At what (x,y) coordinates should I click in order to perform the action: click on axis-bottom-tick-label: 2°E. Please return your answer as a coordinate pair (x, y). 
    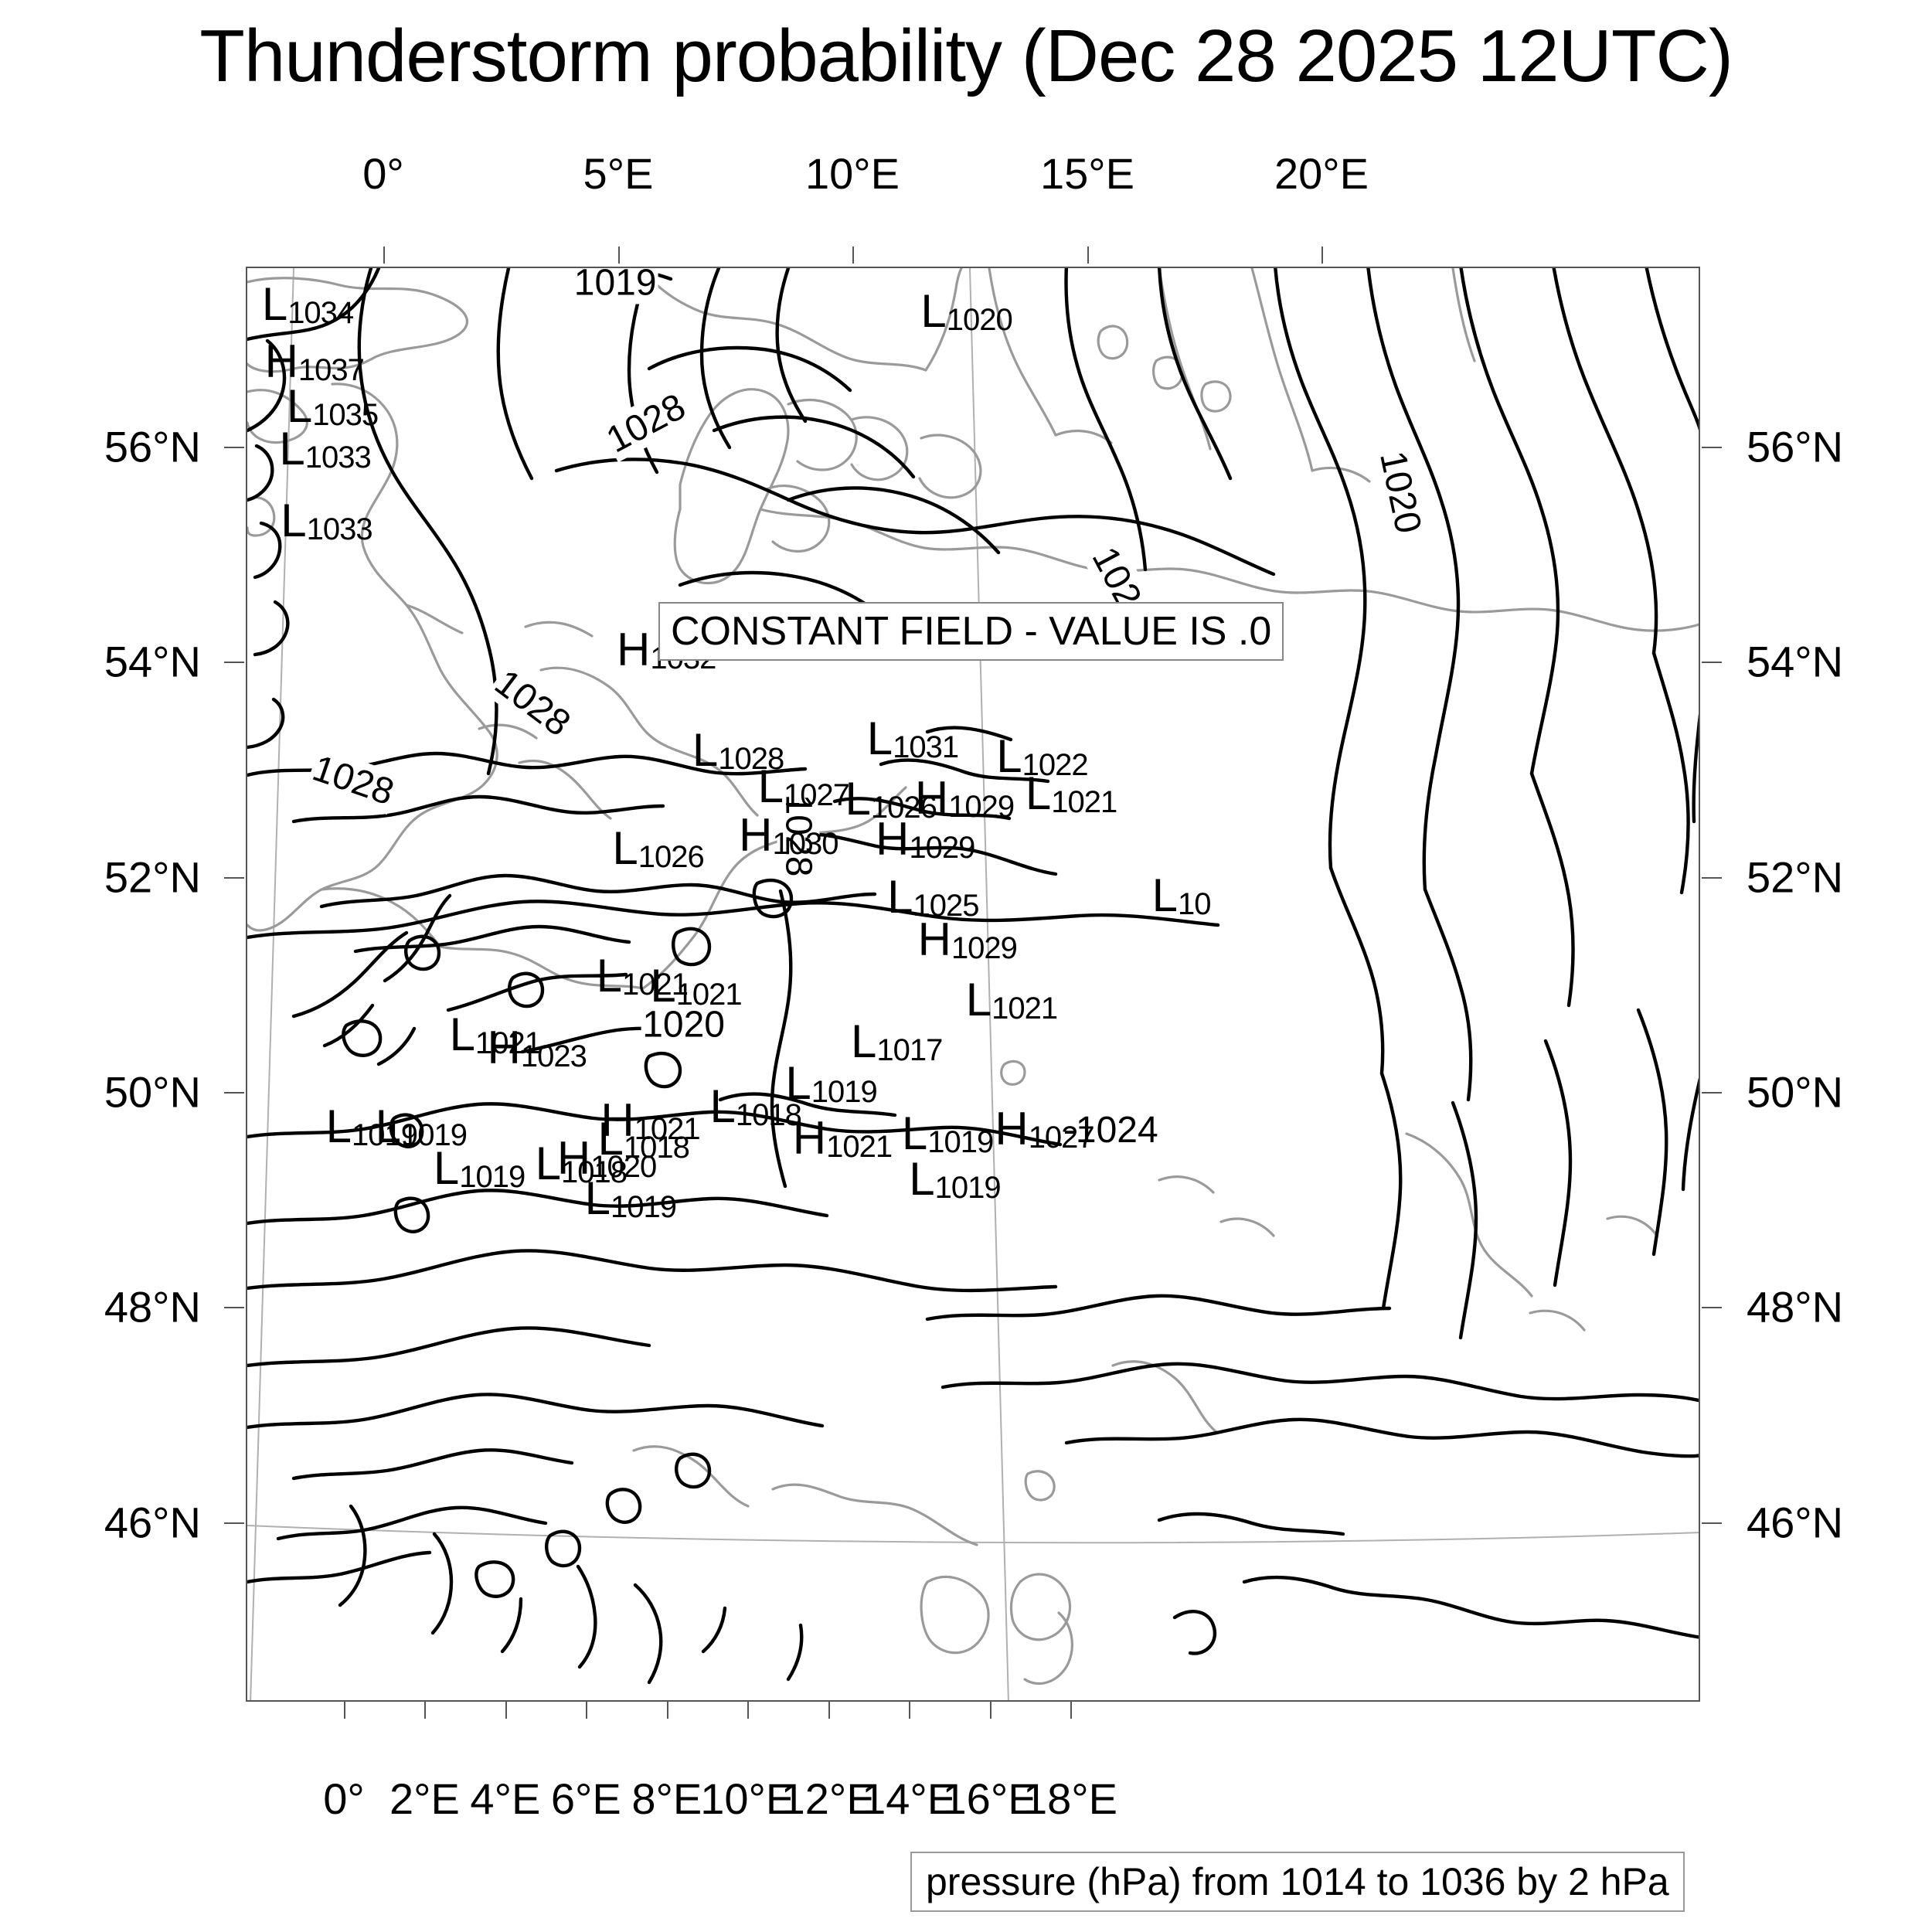
    Looking at the image, I should click on (425, 1799).